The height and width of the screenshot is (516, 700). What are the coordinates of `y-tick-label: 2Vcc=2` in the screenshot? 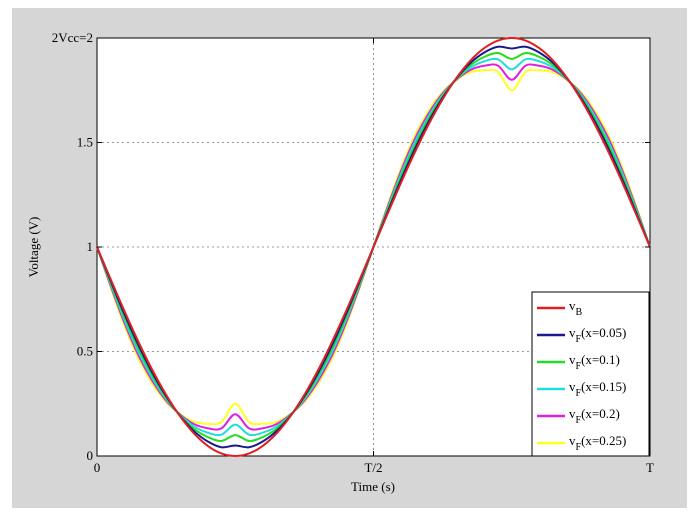 It's located at (72, 37).